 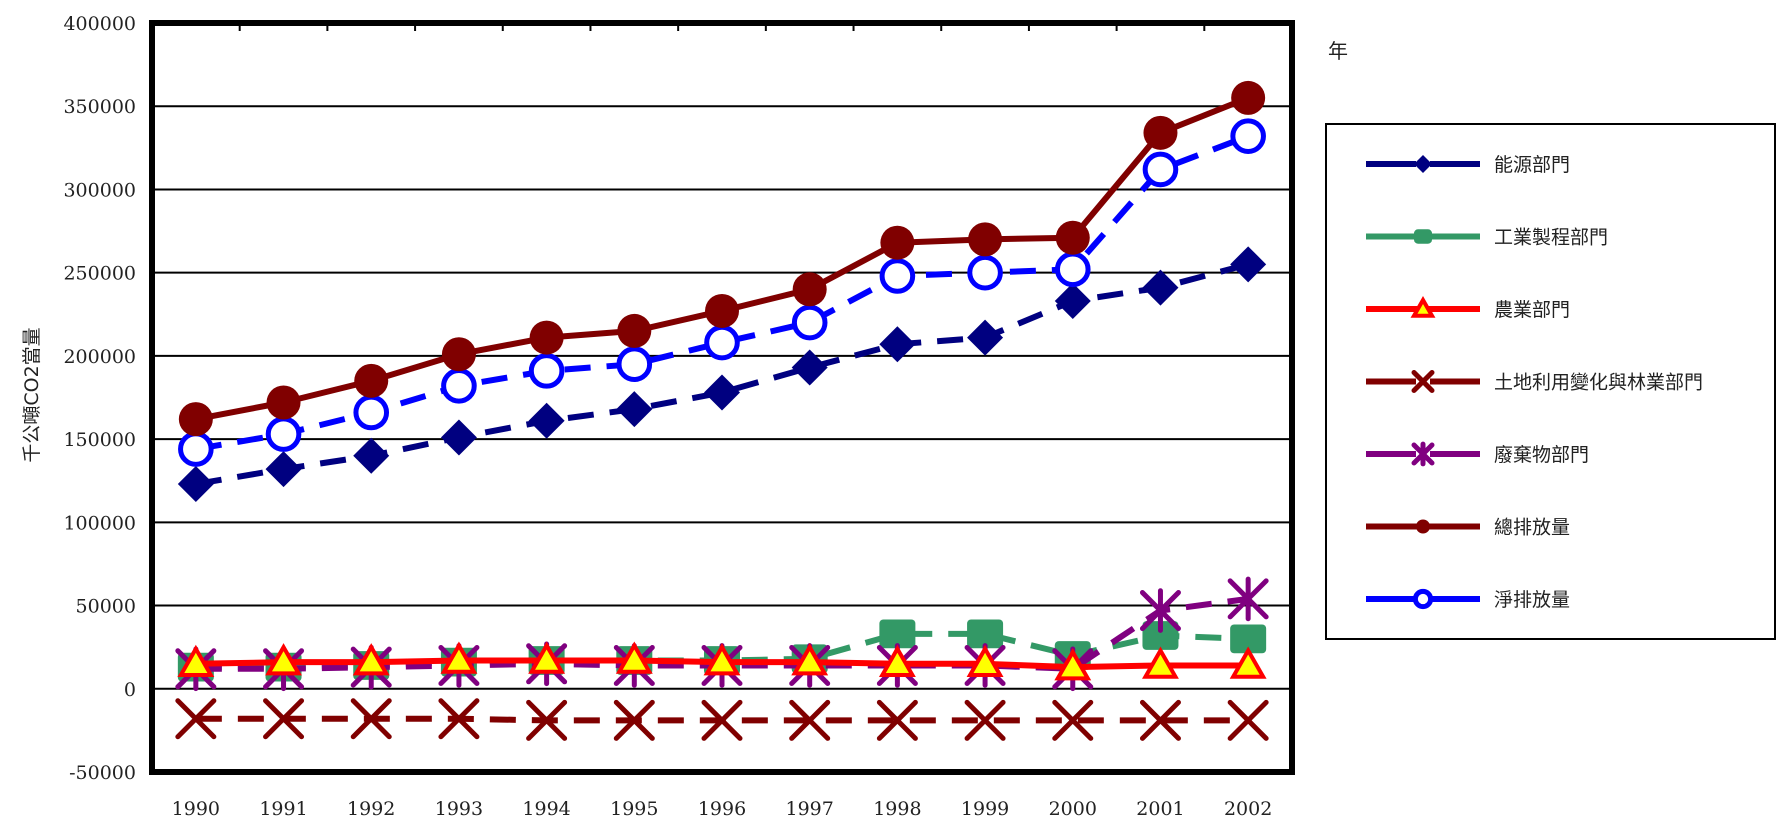 I want to click on x-tick-label: 1997, so click(x=810, y=809).